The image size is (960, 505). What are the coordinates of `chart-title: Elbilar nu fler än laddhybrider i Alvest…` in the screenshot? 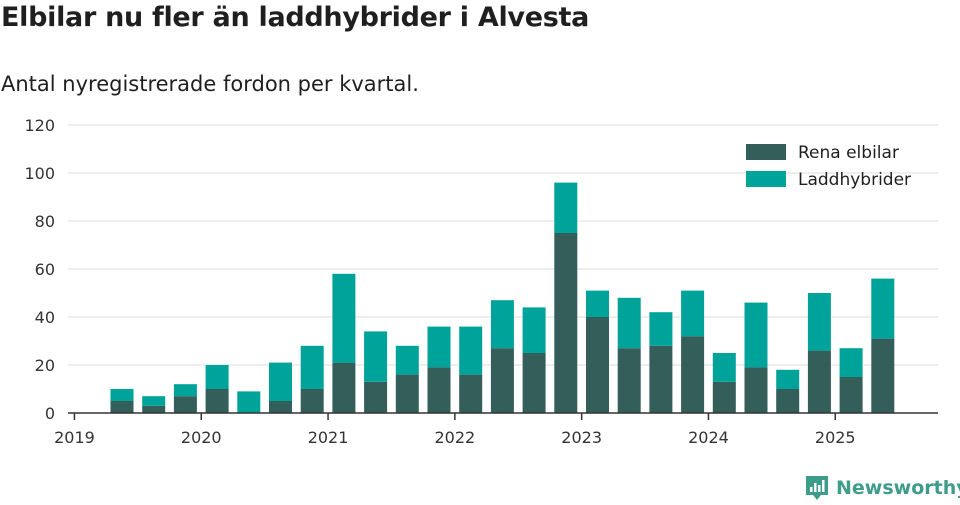 It's located at (295, 17).